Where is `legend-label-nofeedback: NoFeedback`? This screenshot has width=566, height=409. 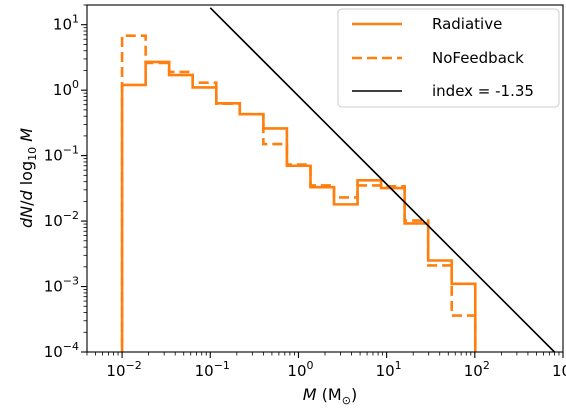 legend-label-nofeedback: NoFeedback is located at coordinates (478, 58).